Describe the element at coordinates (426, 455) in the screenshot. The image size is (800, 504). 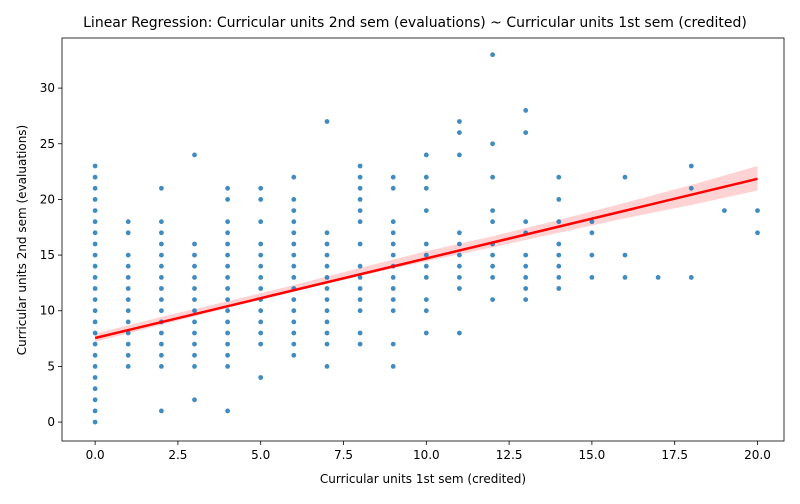
I see `x-tick-label: 10.0` at that location.